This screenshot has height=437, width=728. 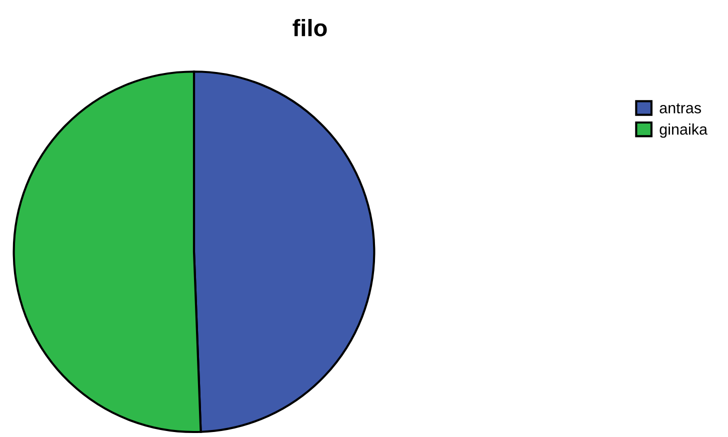 I want to click on legend-label: ginaika, so click(x=684, y=131).